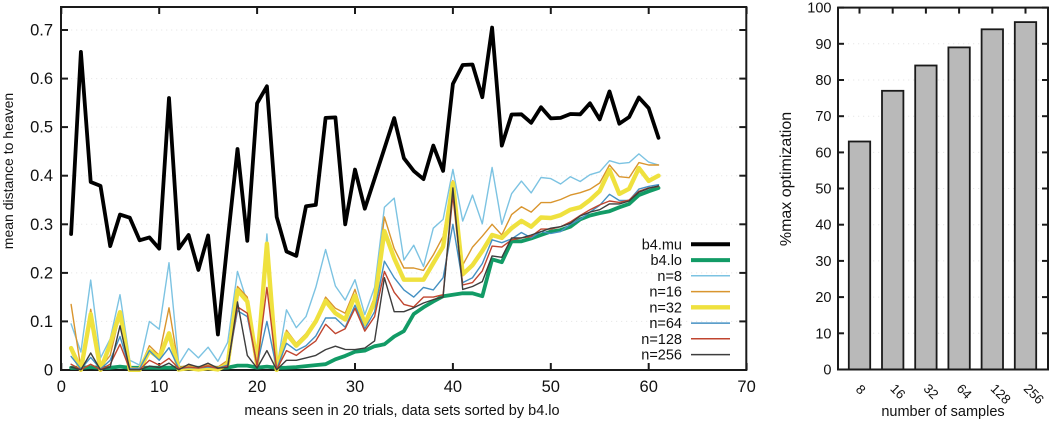 This screenshot has width=1050, height=425. I want to click on svg-text: 0.7, so click(41, 31).